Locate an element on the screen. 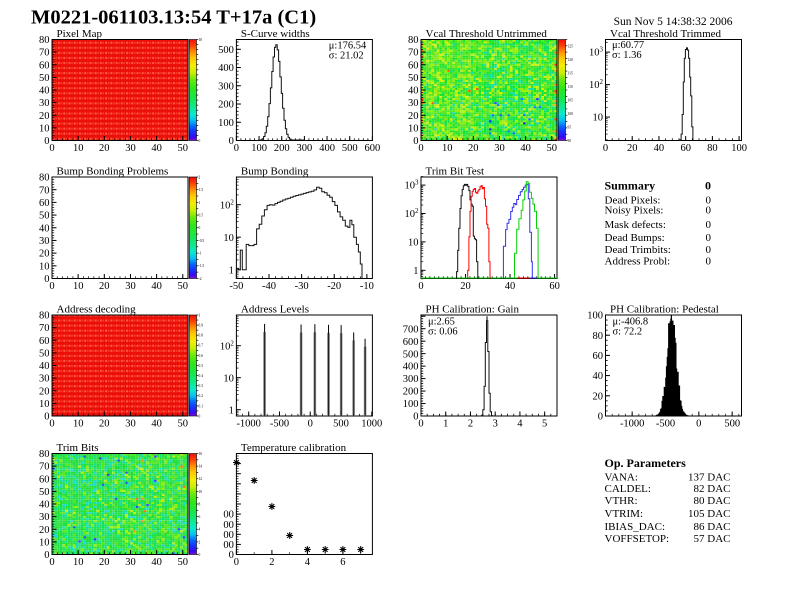  svg-text: 00 is located at coordinates (228, 515).